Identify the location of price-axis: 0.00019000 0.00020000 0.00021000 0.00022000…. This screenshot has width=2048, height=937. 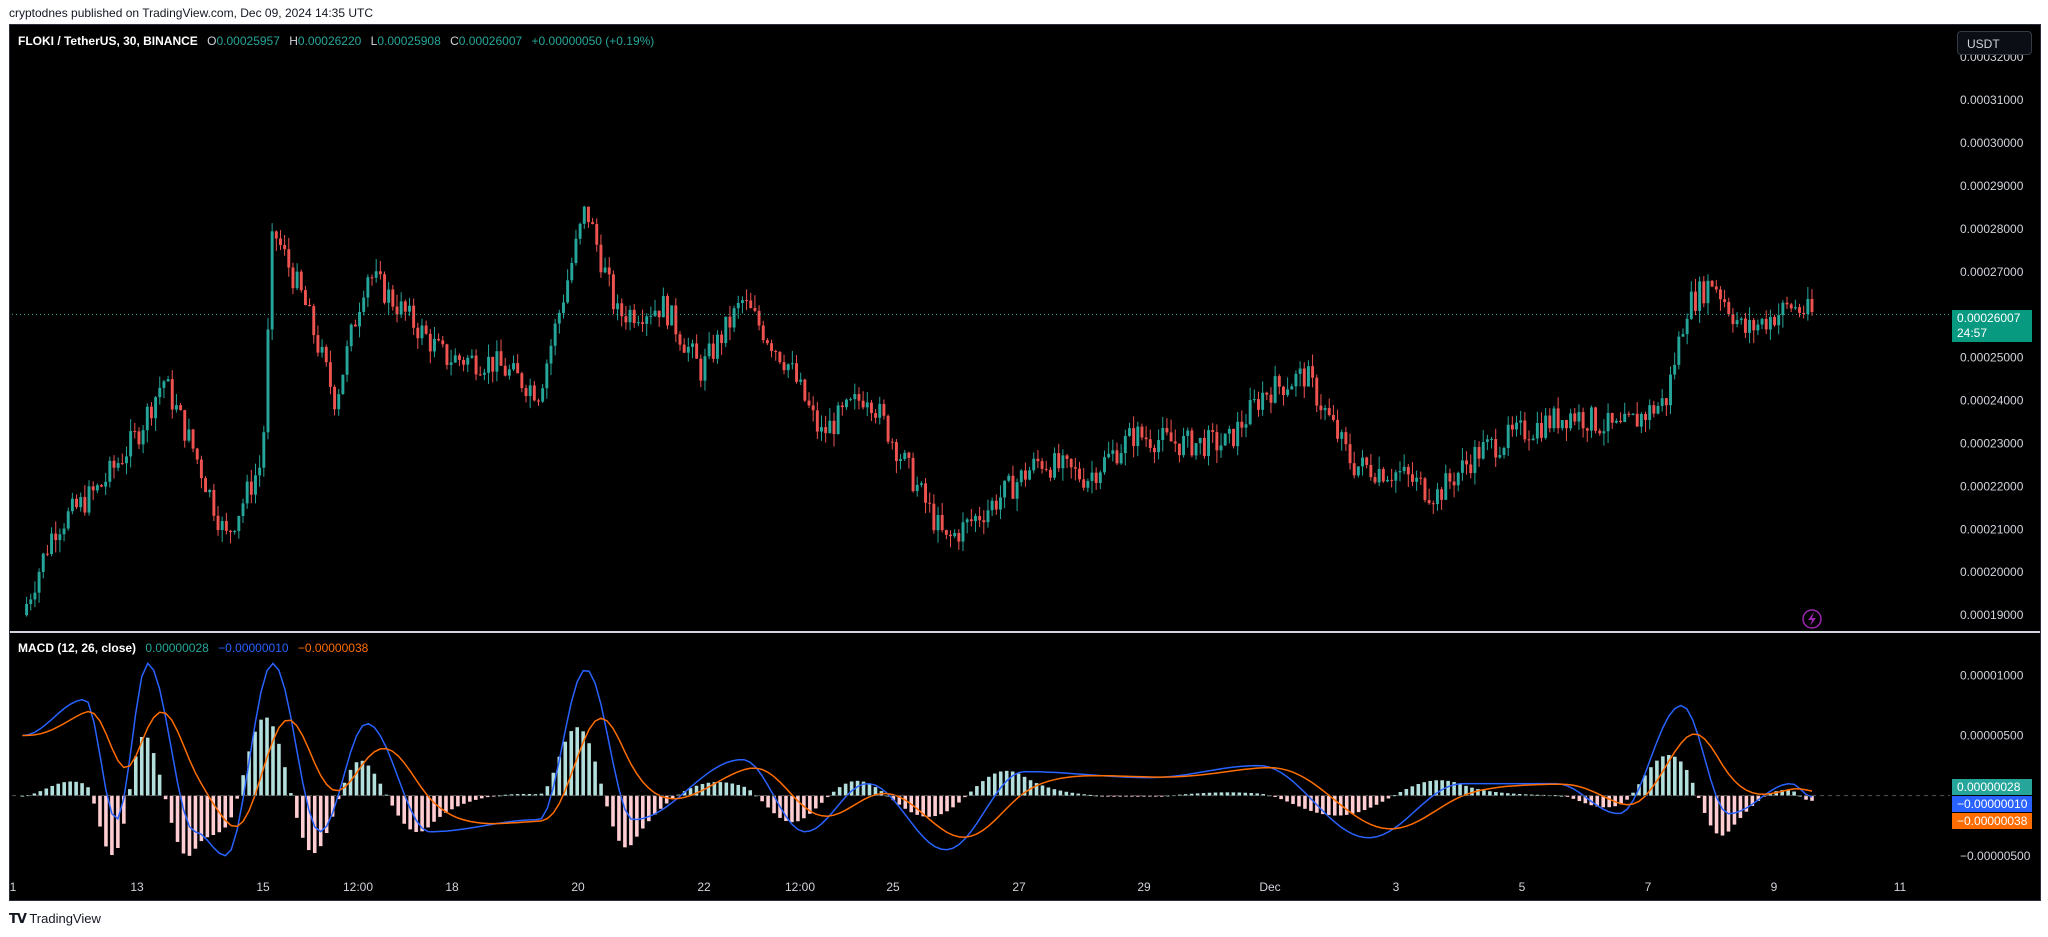
(1992, 336).